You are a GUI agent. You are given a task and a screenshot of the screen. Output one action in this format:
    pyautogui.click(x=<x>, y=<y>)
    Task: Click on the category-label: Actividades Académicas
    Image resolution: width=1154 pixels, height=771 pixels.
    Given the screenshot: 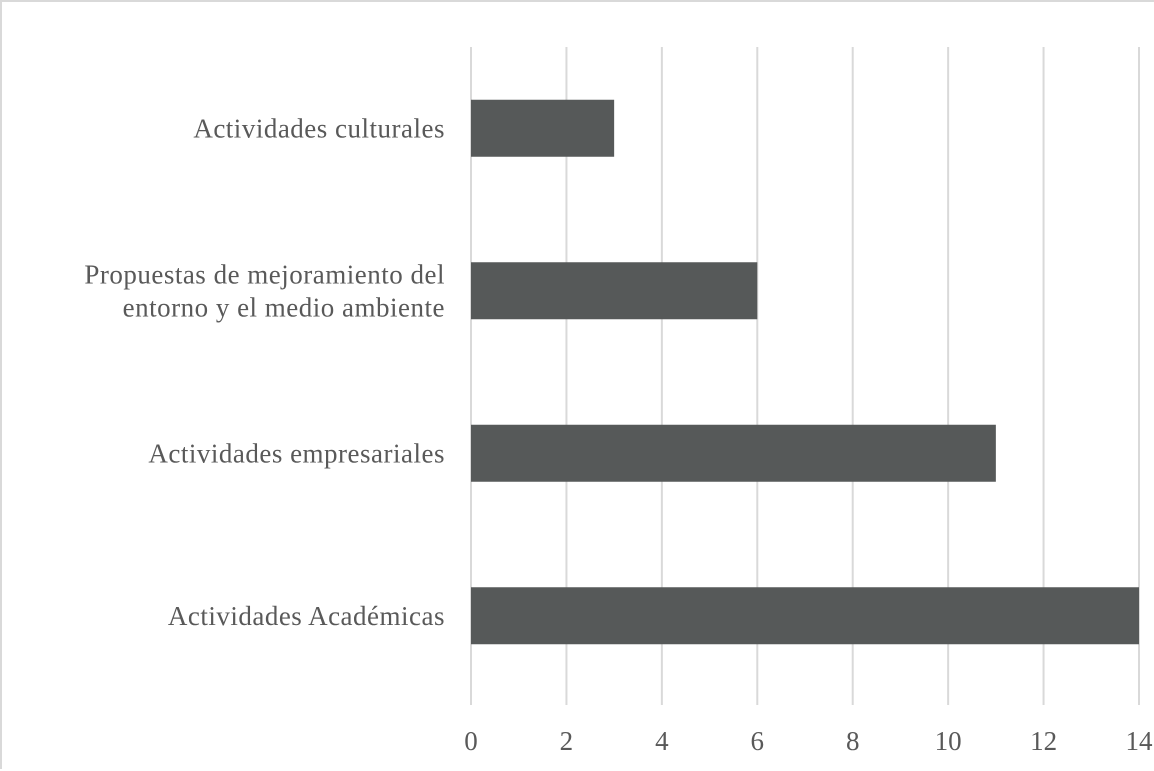 What is the action you would take?
    pyautogui.click(x=306, y=616)
    